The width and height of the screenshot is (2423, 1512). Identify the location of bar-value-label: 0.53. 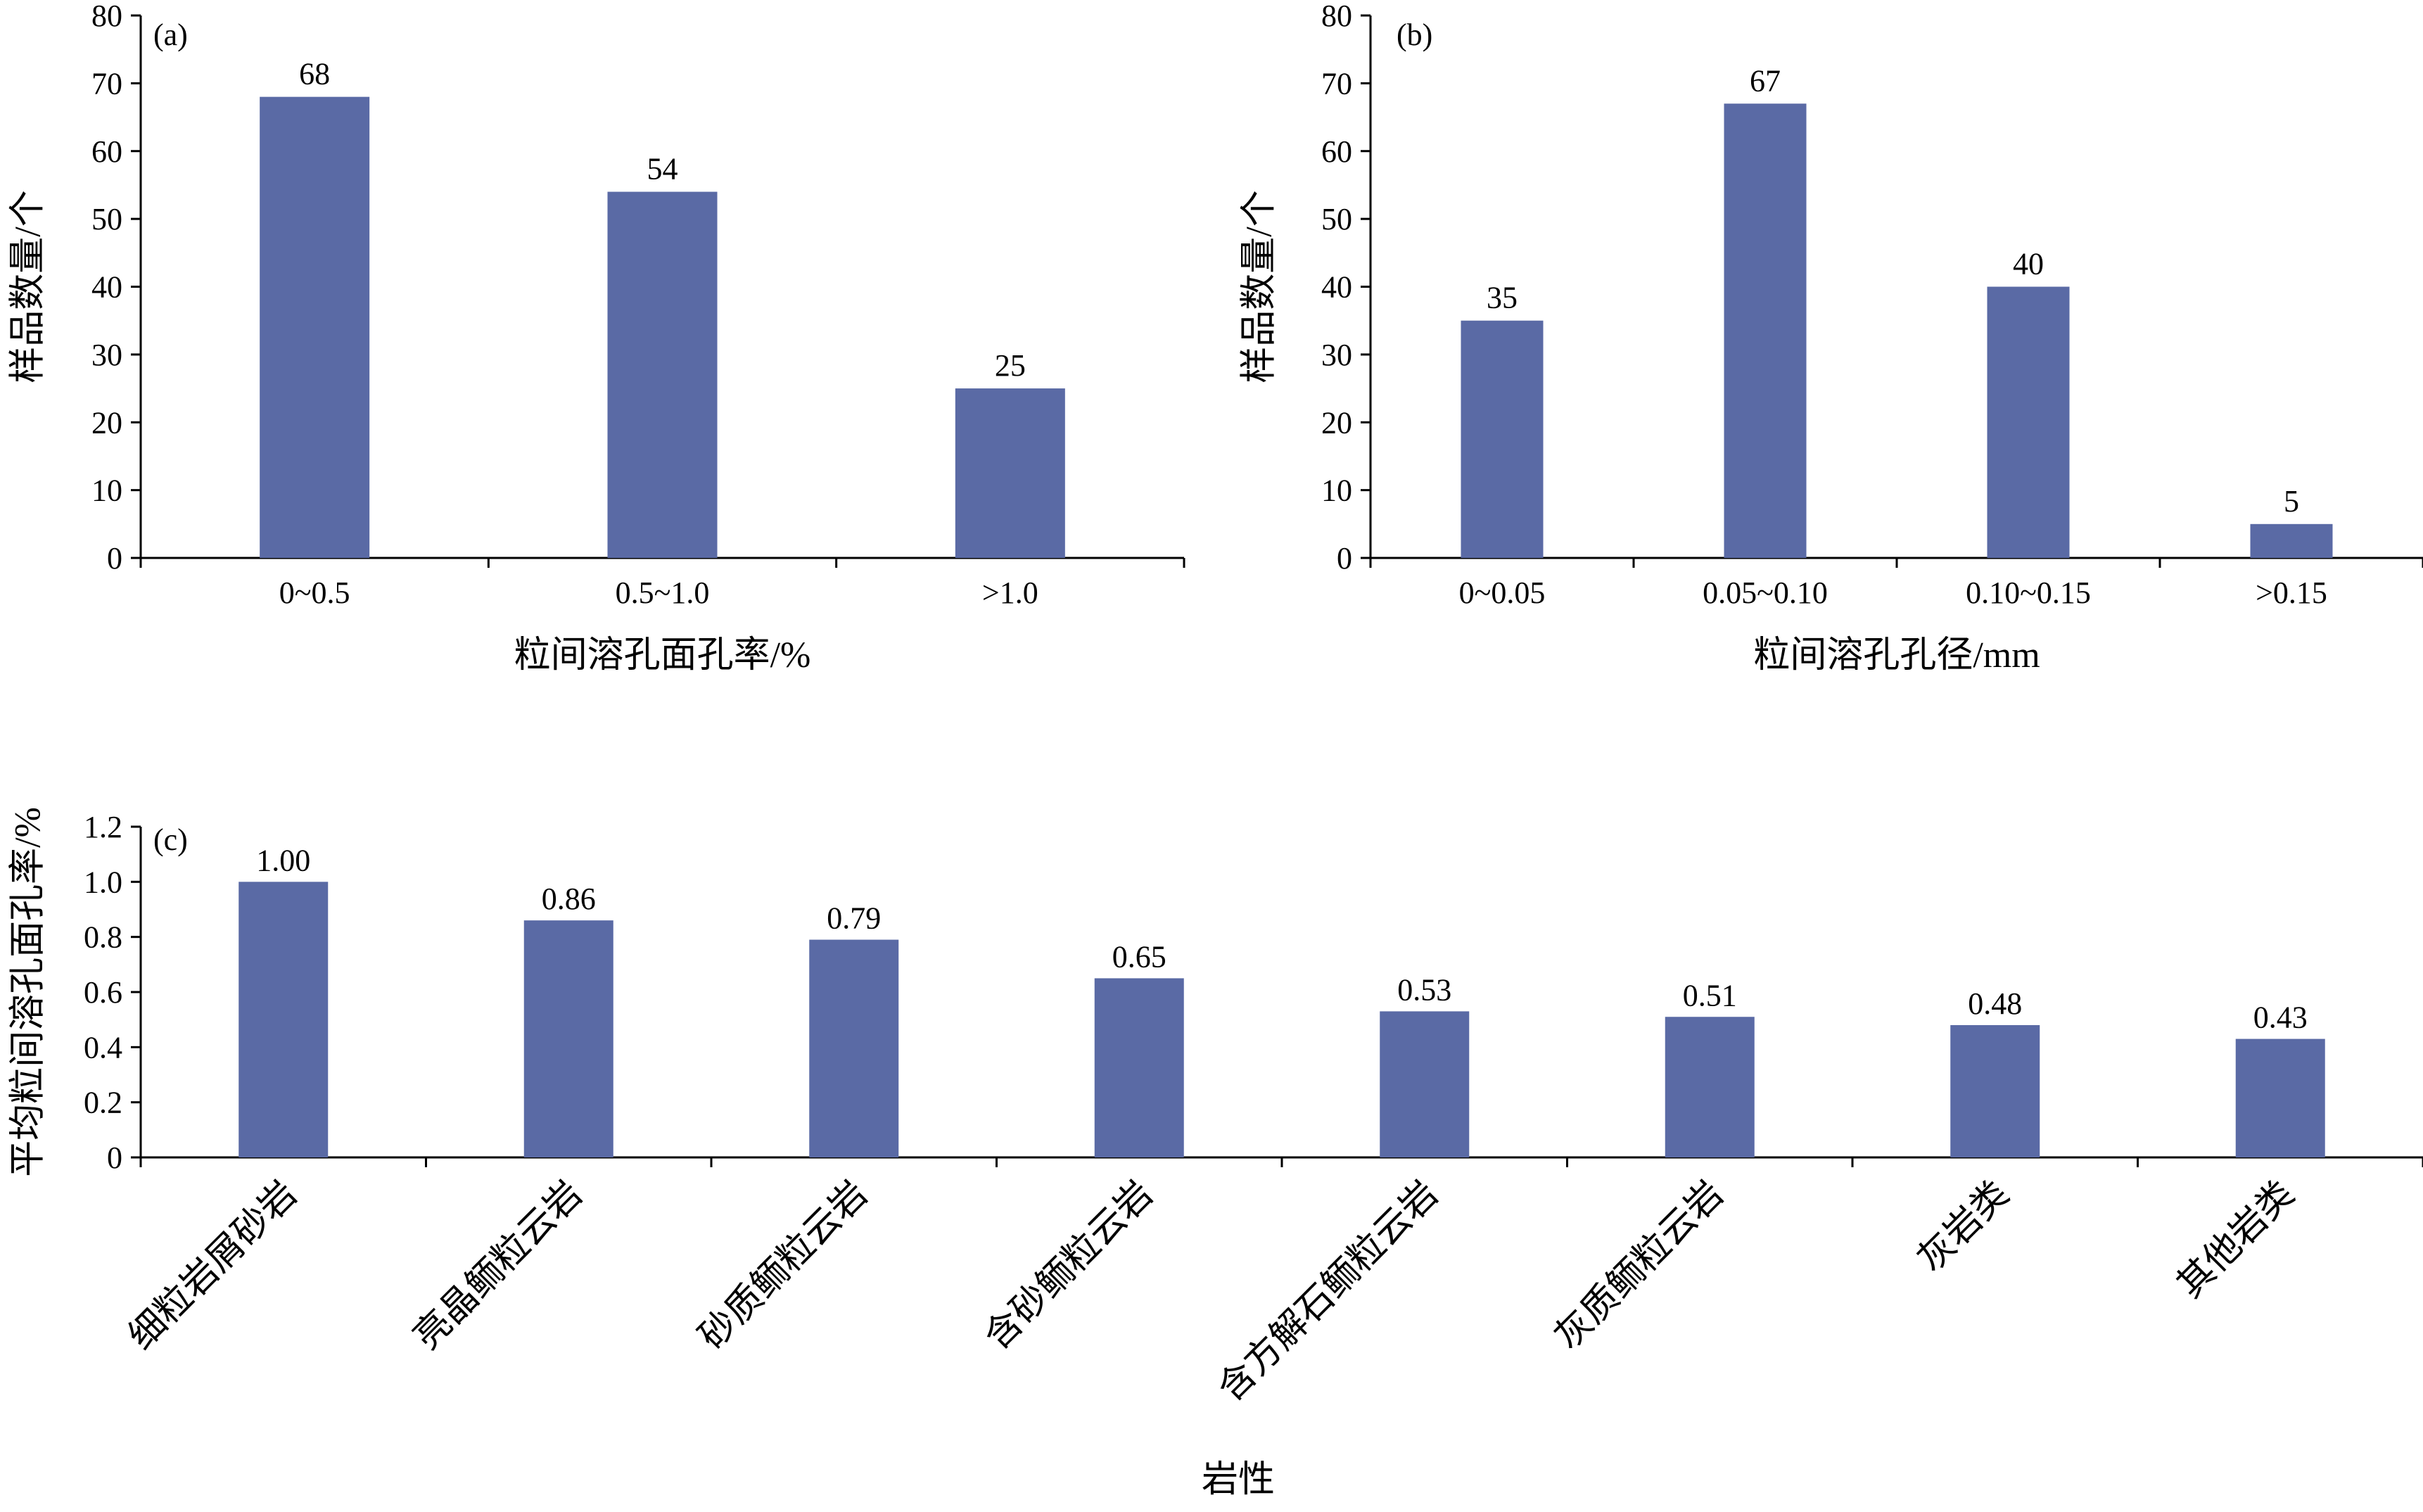
(1424, 989).